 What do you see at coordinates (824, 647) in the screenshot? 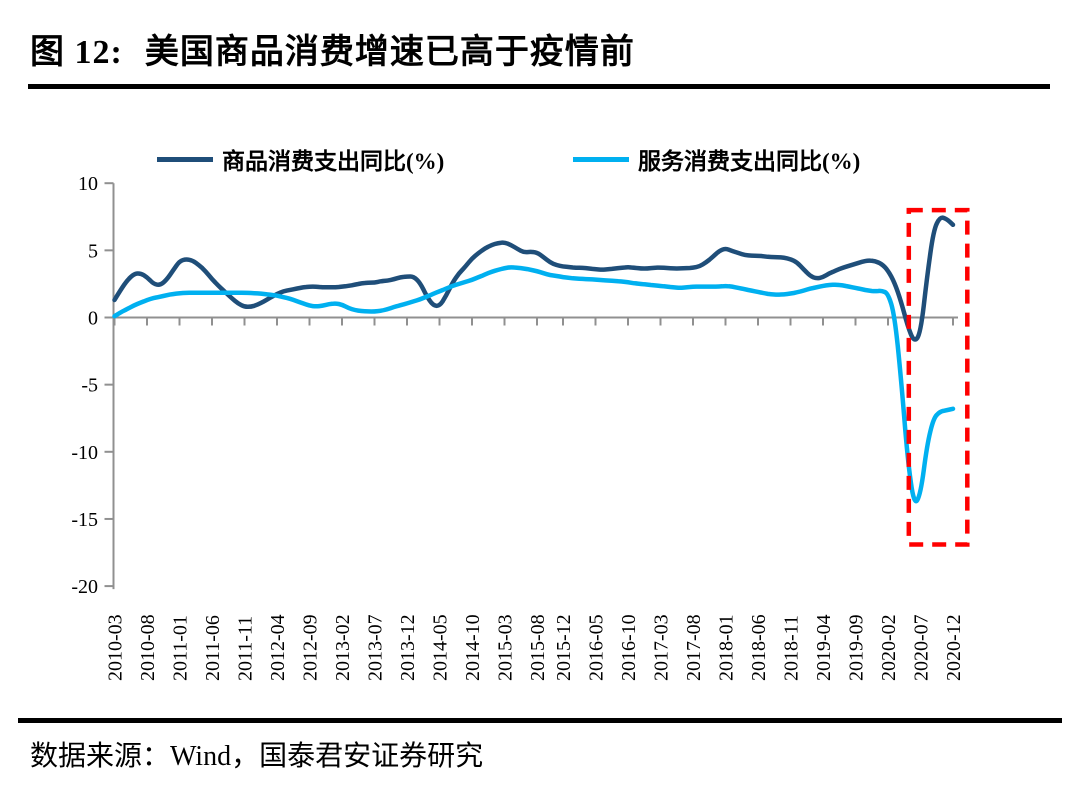
I see `x-tick-label: 2019-04` at bounding box center [824, 647].